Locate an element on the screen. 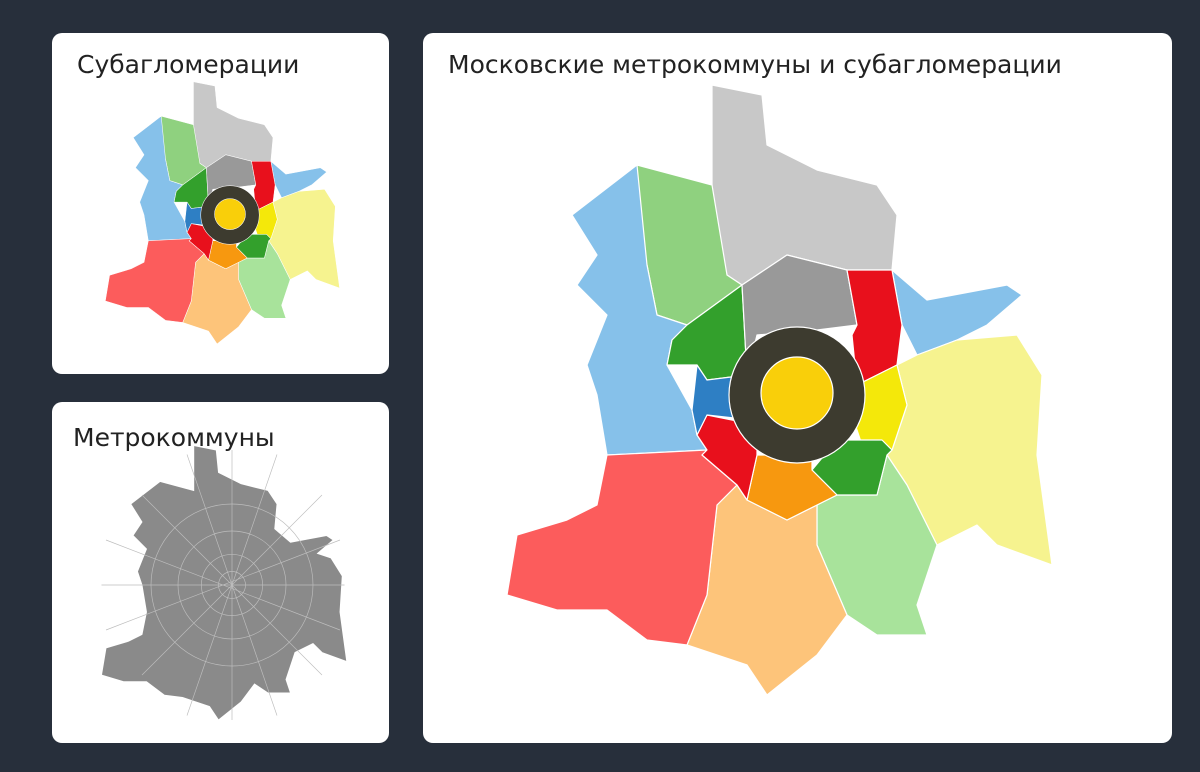 This screenshot has width=1200, height=772. panel-title: Метрокоммуны is located at coordinates (174, 437).